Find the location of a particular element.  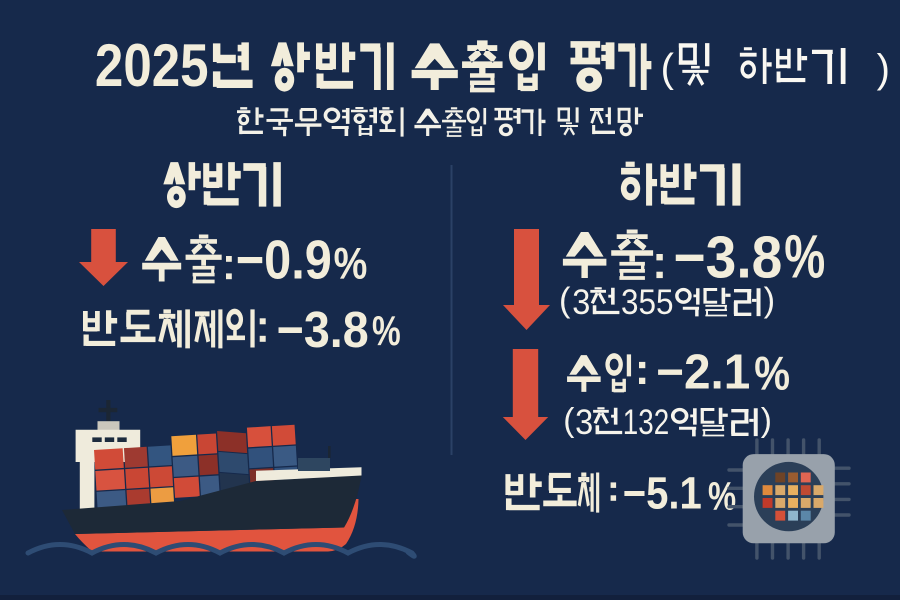

svg-text: 2025 is located at coordinates (152, 65).